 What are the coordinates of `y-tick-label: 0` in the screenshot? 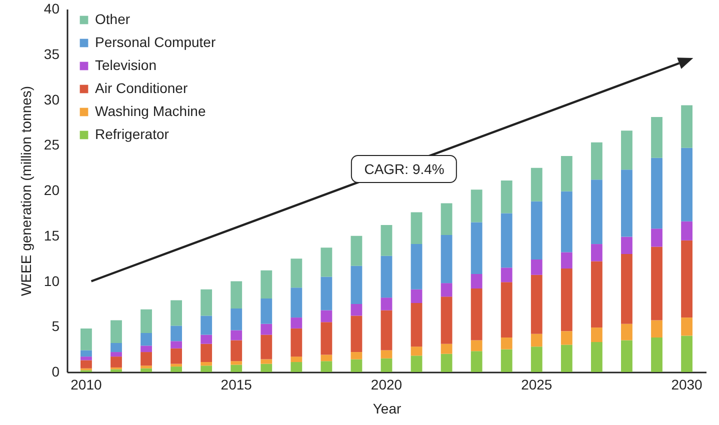 It's located at (56, 372).